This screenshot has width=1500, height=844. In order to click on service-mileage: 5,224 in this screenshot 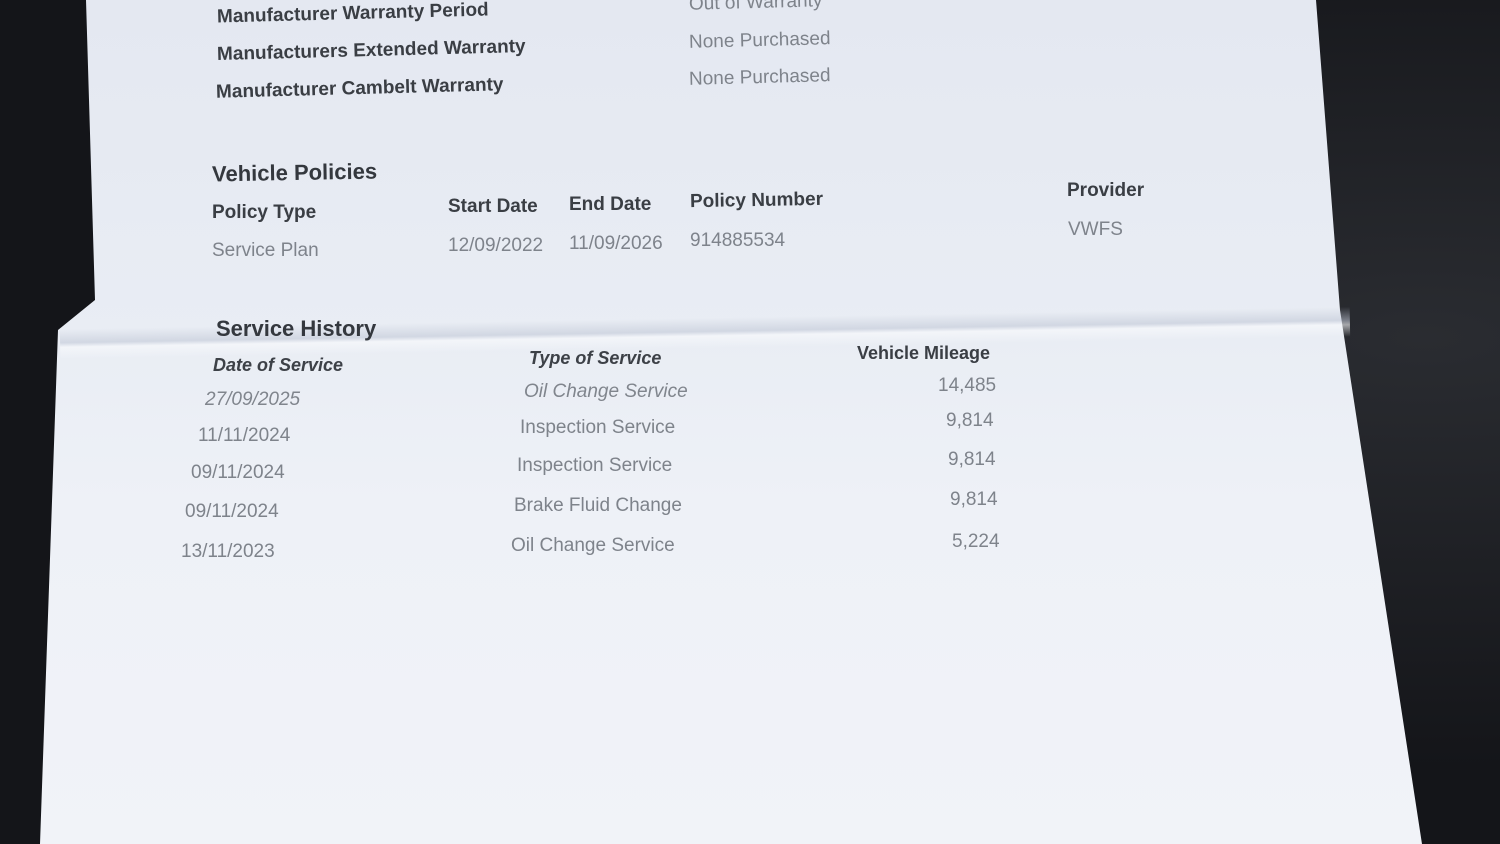, I will do `click(976, 541)`.